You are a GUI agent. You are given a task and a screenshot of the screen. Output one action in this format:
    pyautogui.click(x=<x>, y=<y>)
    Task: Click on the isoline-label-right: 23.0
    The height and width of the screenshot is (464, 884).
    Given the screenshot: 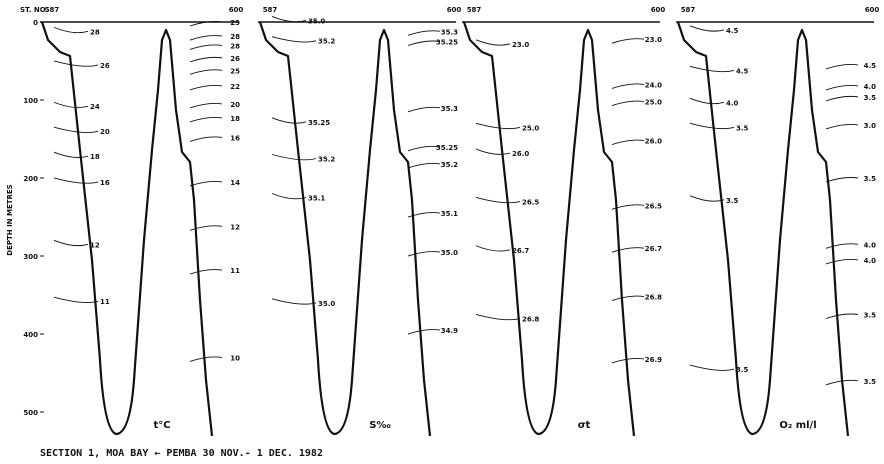 What is the action you would take?
    pyautogui.click(x=653, y=40)
    